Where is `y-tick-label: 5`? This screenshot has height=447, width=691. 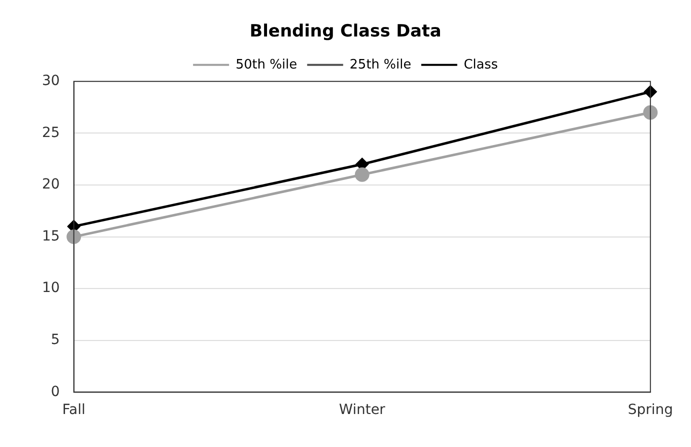
y-tick-label: 5 is located at coordinates (55, 340).